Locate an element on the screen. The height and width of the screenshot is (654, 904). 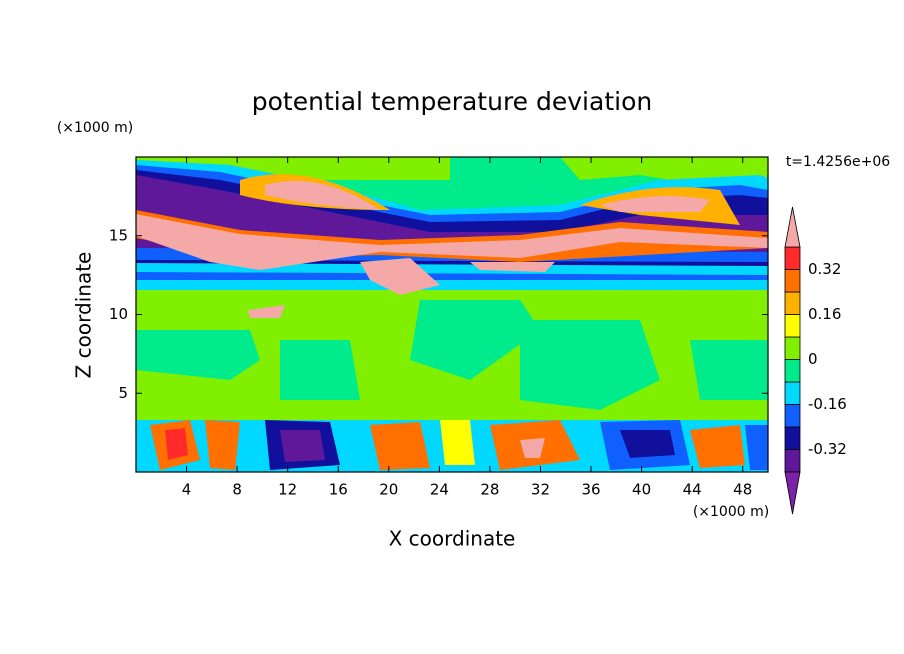
x-axis-label: X coordinate is located at coordinates (452, 539).